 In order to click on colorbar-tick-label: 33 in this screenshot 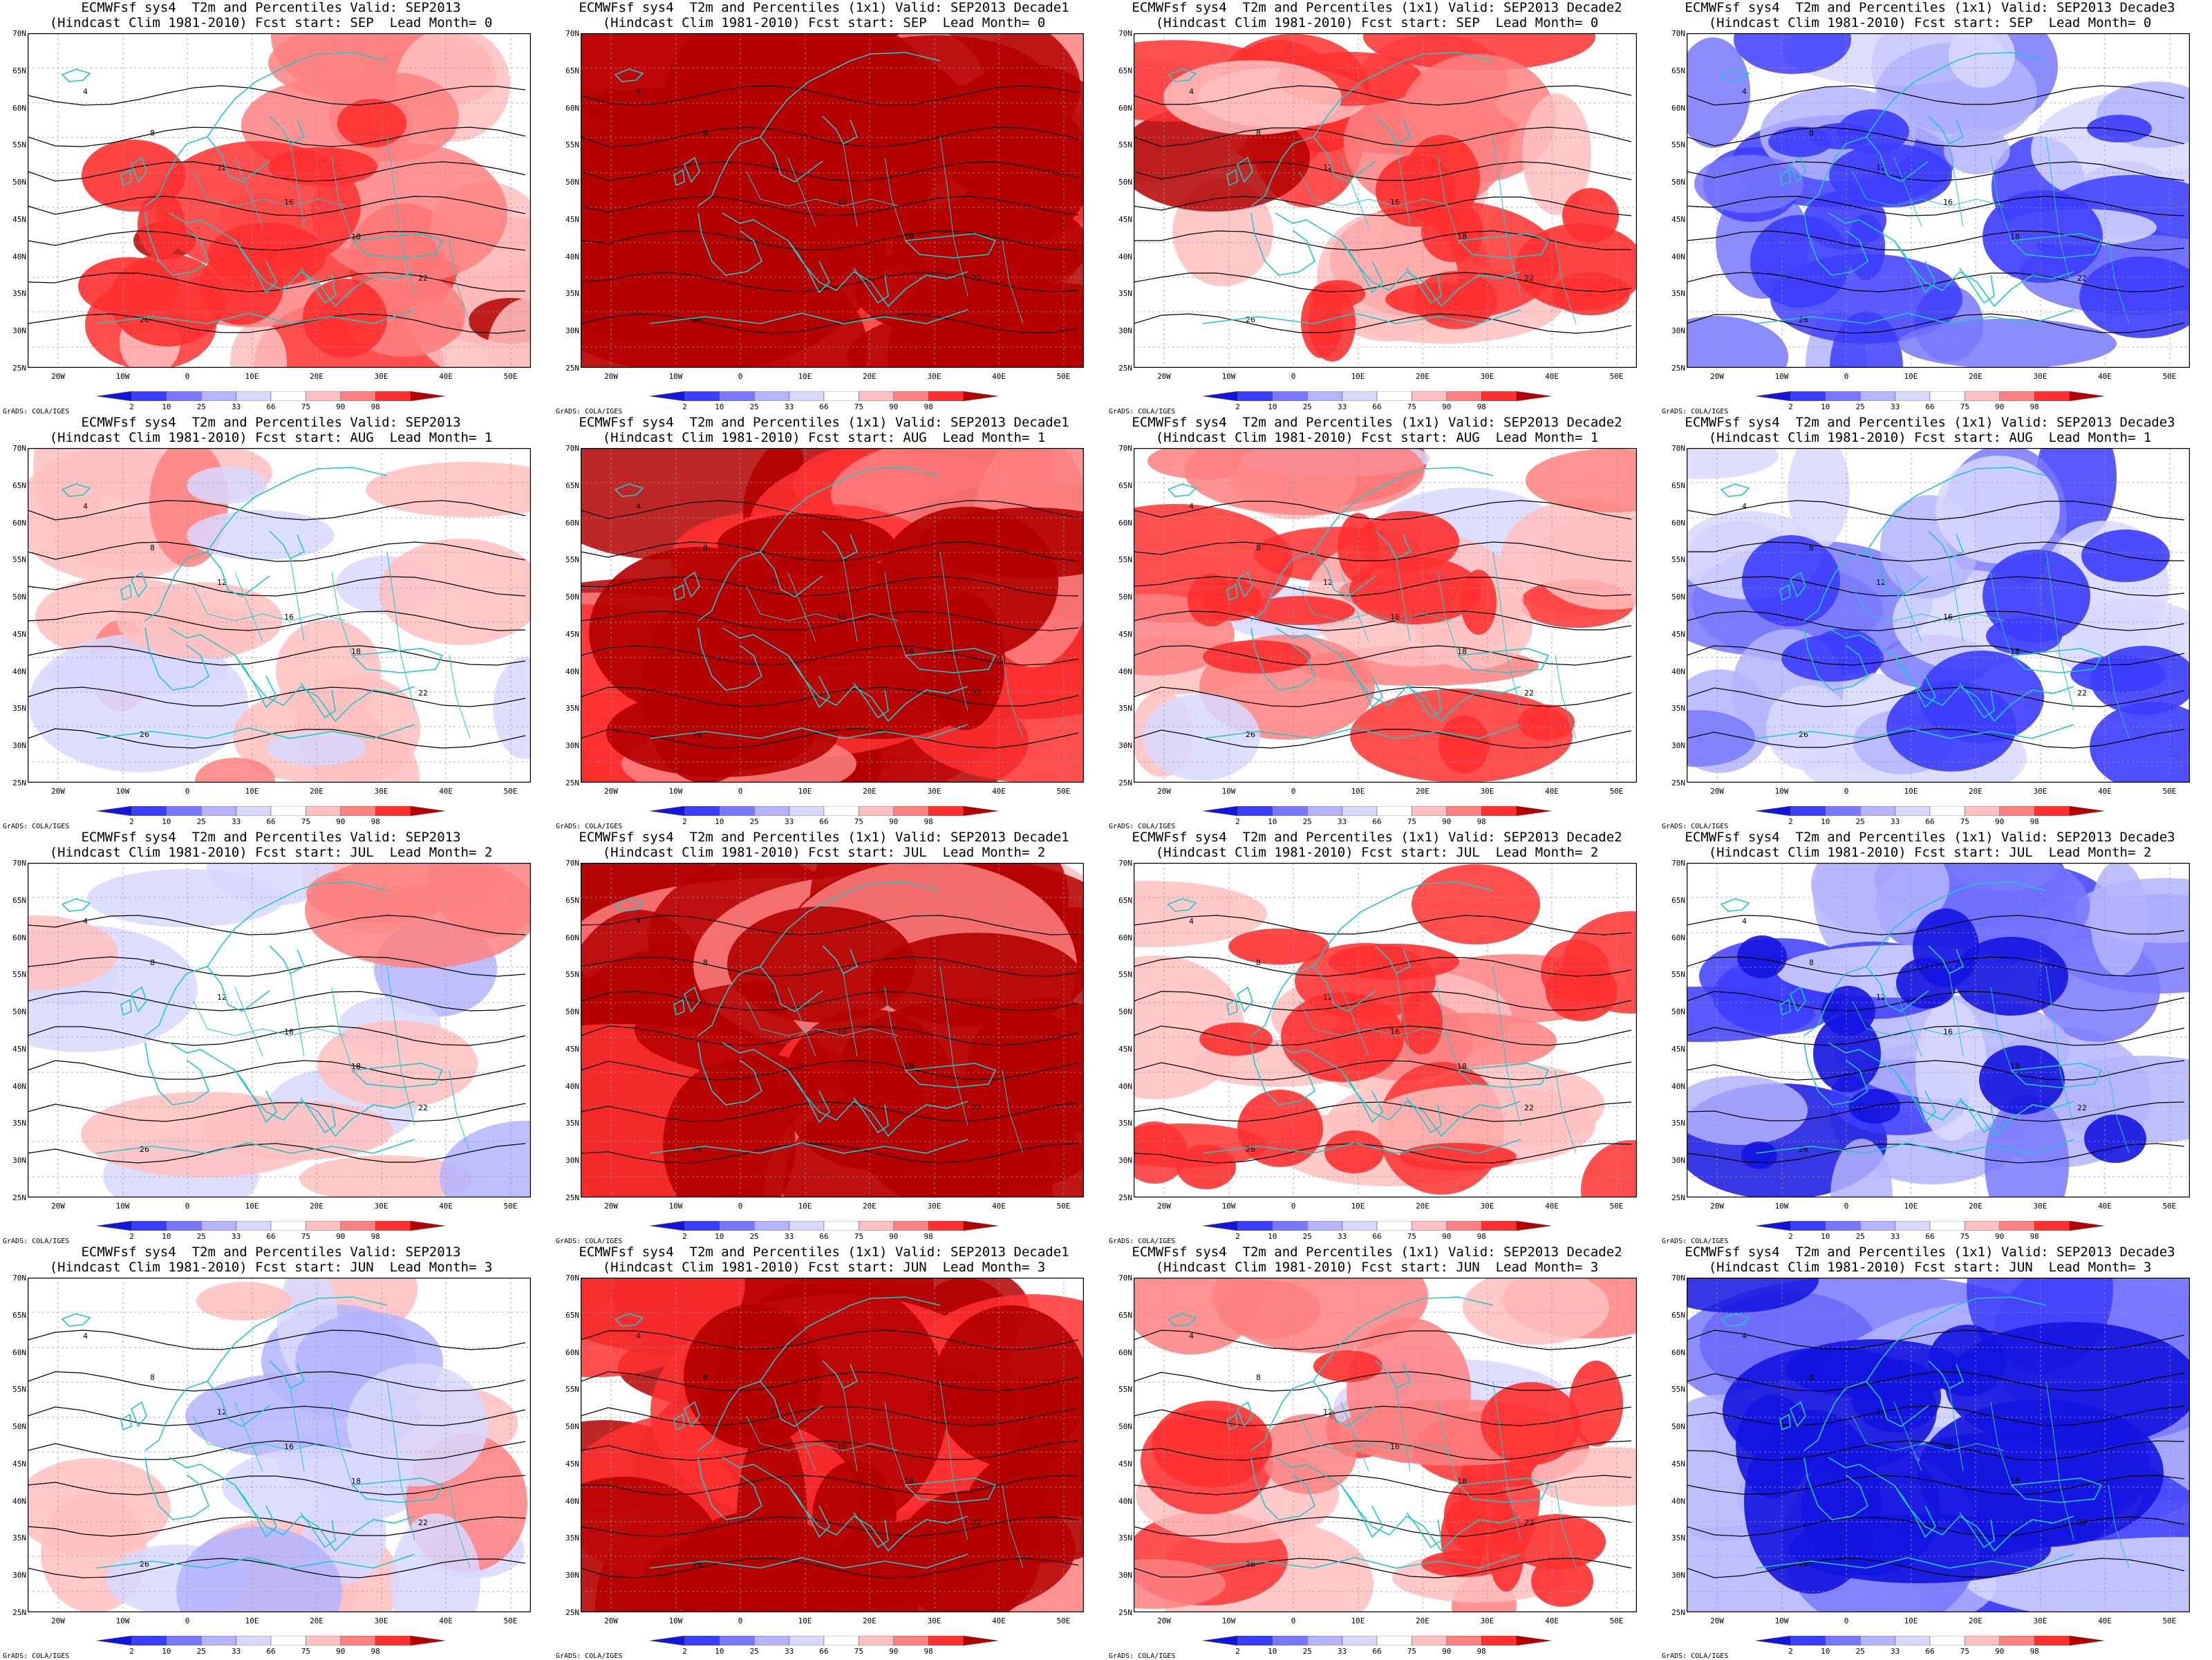, I will do `click(789, 406)`.